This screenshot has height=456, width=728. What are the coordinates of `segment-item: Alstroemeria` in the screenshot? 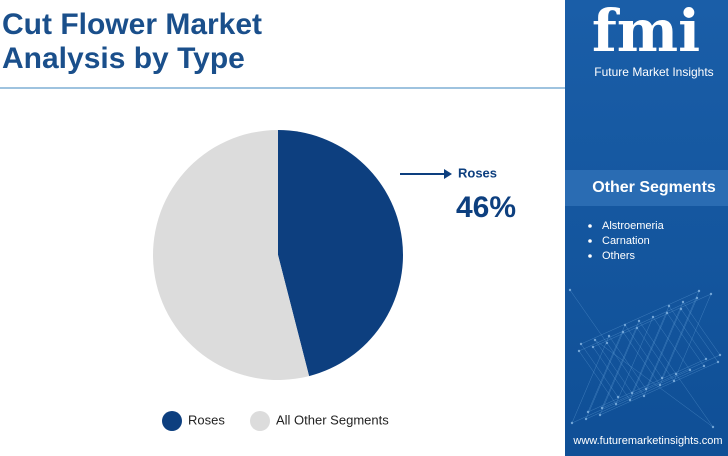 It's located at (633, 226).